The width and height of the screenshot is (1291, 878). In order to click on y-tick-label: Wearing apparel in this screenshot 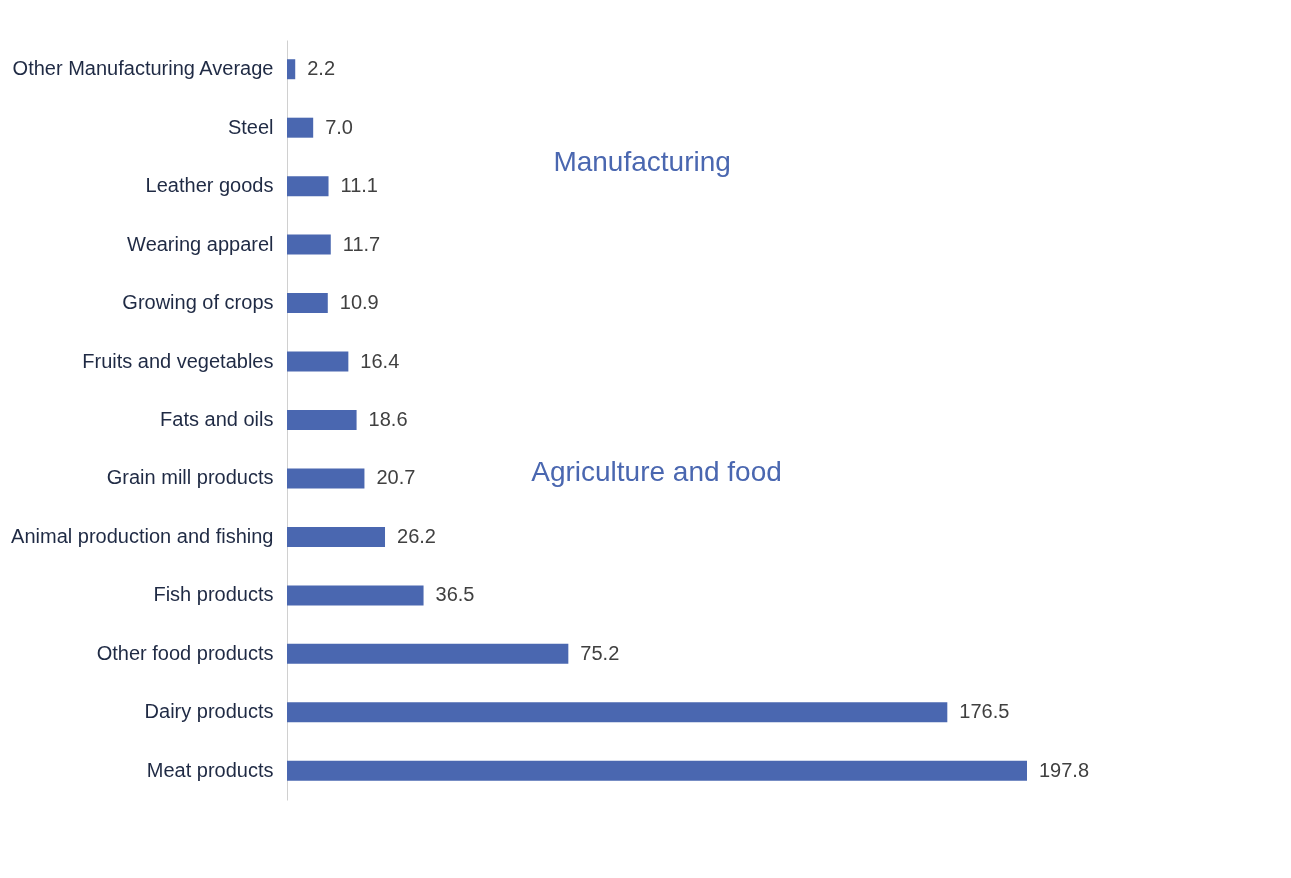, I will do `click(200, 243)`.